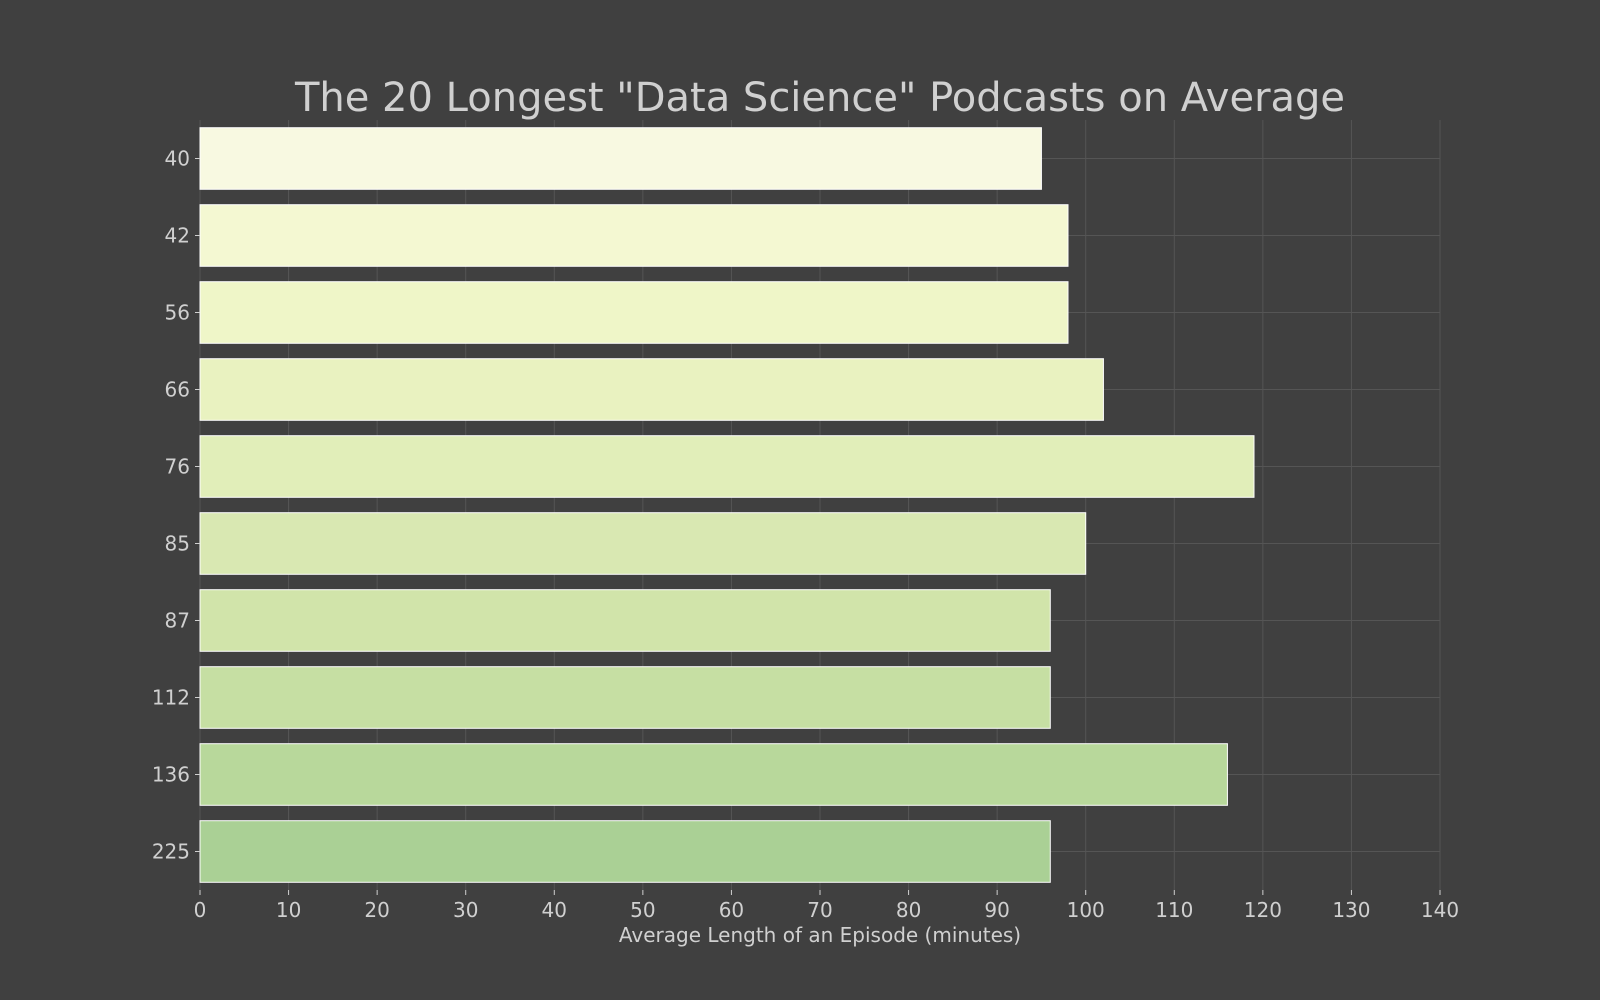 The height and width of the screenshot is (1000, 1600). I want to click on x-axis-label: Average Length of an Episode (minutes), so click(820, 935).